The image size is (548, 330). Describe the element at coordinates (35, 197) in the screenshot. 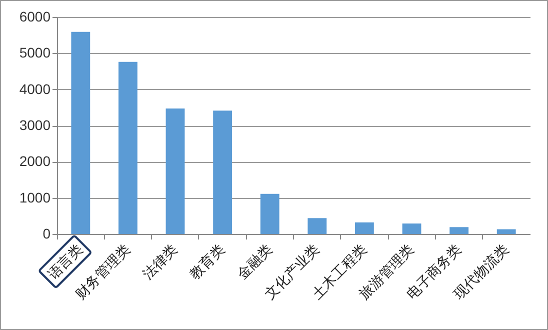

I see `y-tick-label: 1000` at that location.